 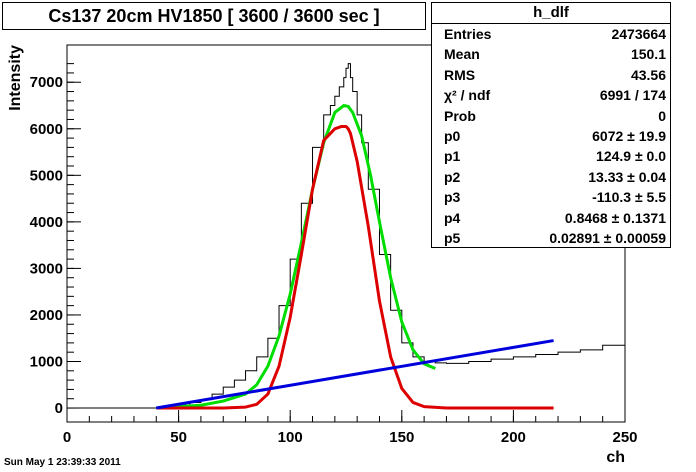 What do you see at coordinates (551, 13) in the screenshot?
I see `stats-title: h_dlf` at bounding box center [551, 13].